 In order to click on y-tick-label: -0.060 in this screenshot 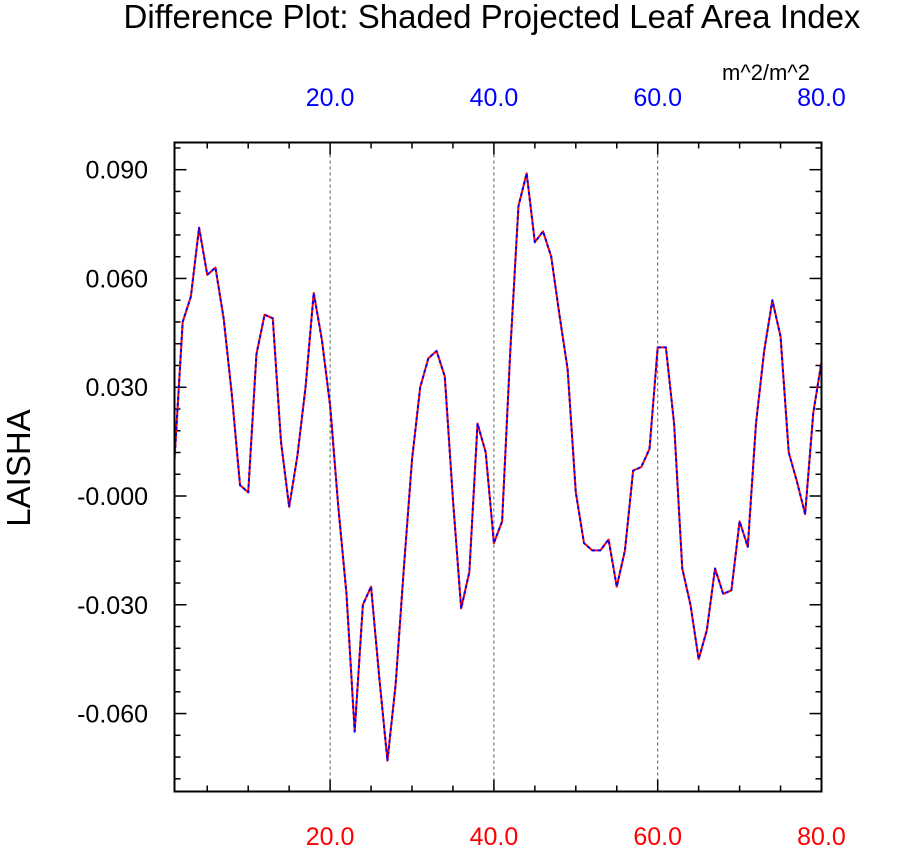, I will do `click(112, 715)`.